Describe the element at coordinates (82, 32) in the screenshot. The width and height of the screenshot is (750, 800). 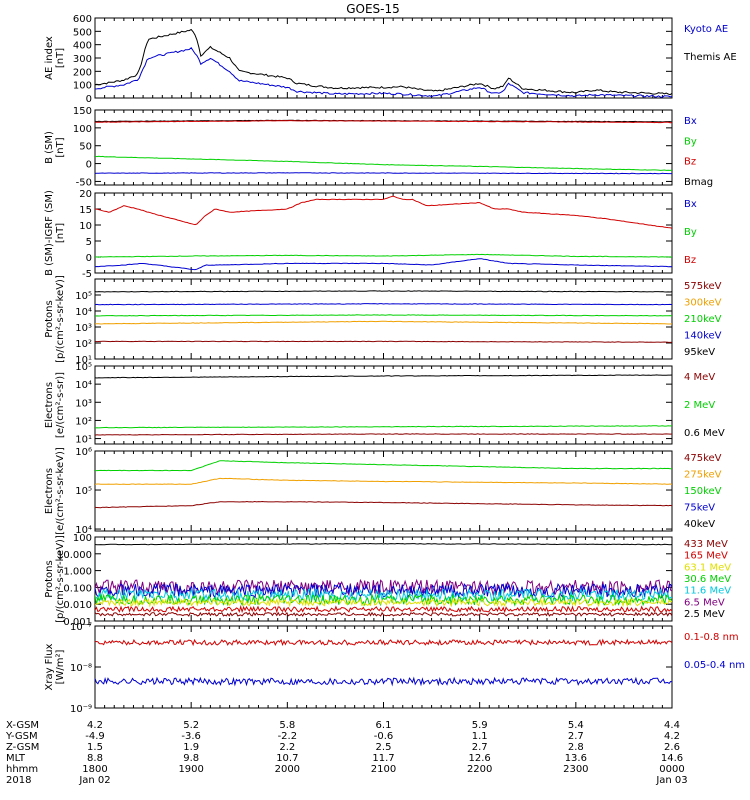
I see `y-tick-label: 500` at that location.